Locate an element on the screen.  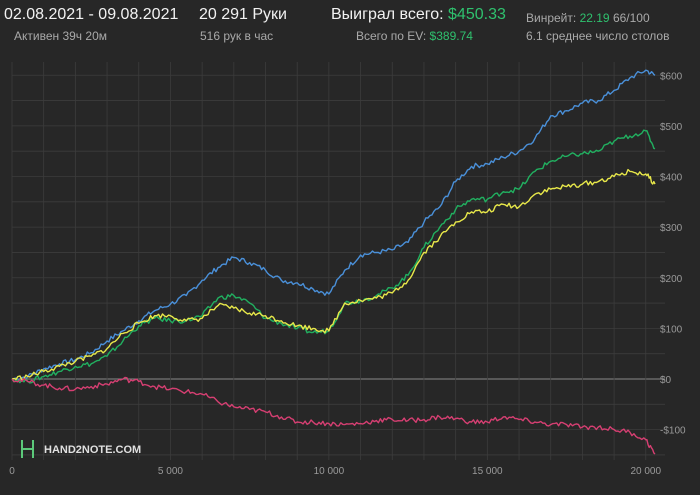
total-ev-value: $389.74 is located at coordinates (451, 36).